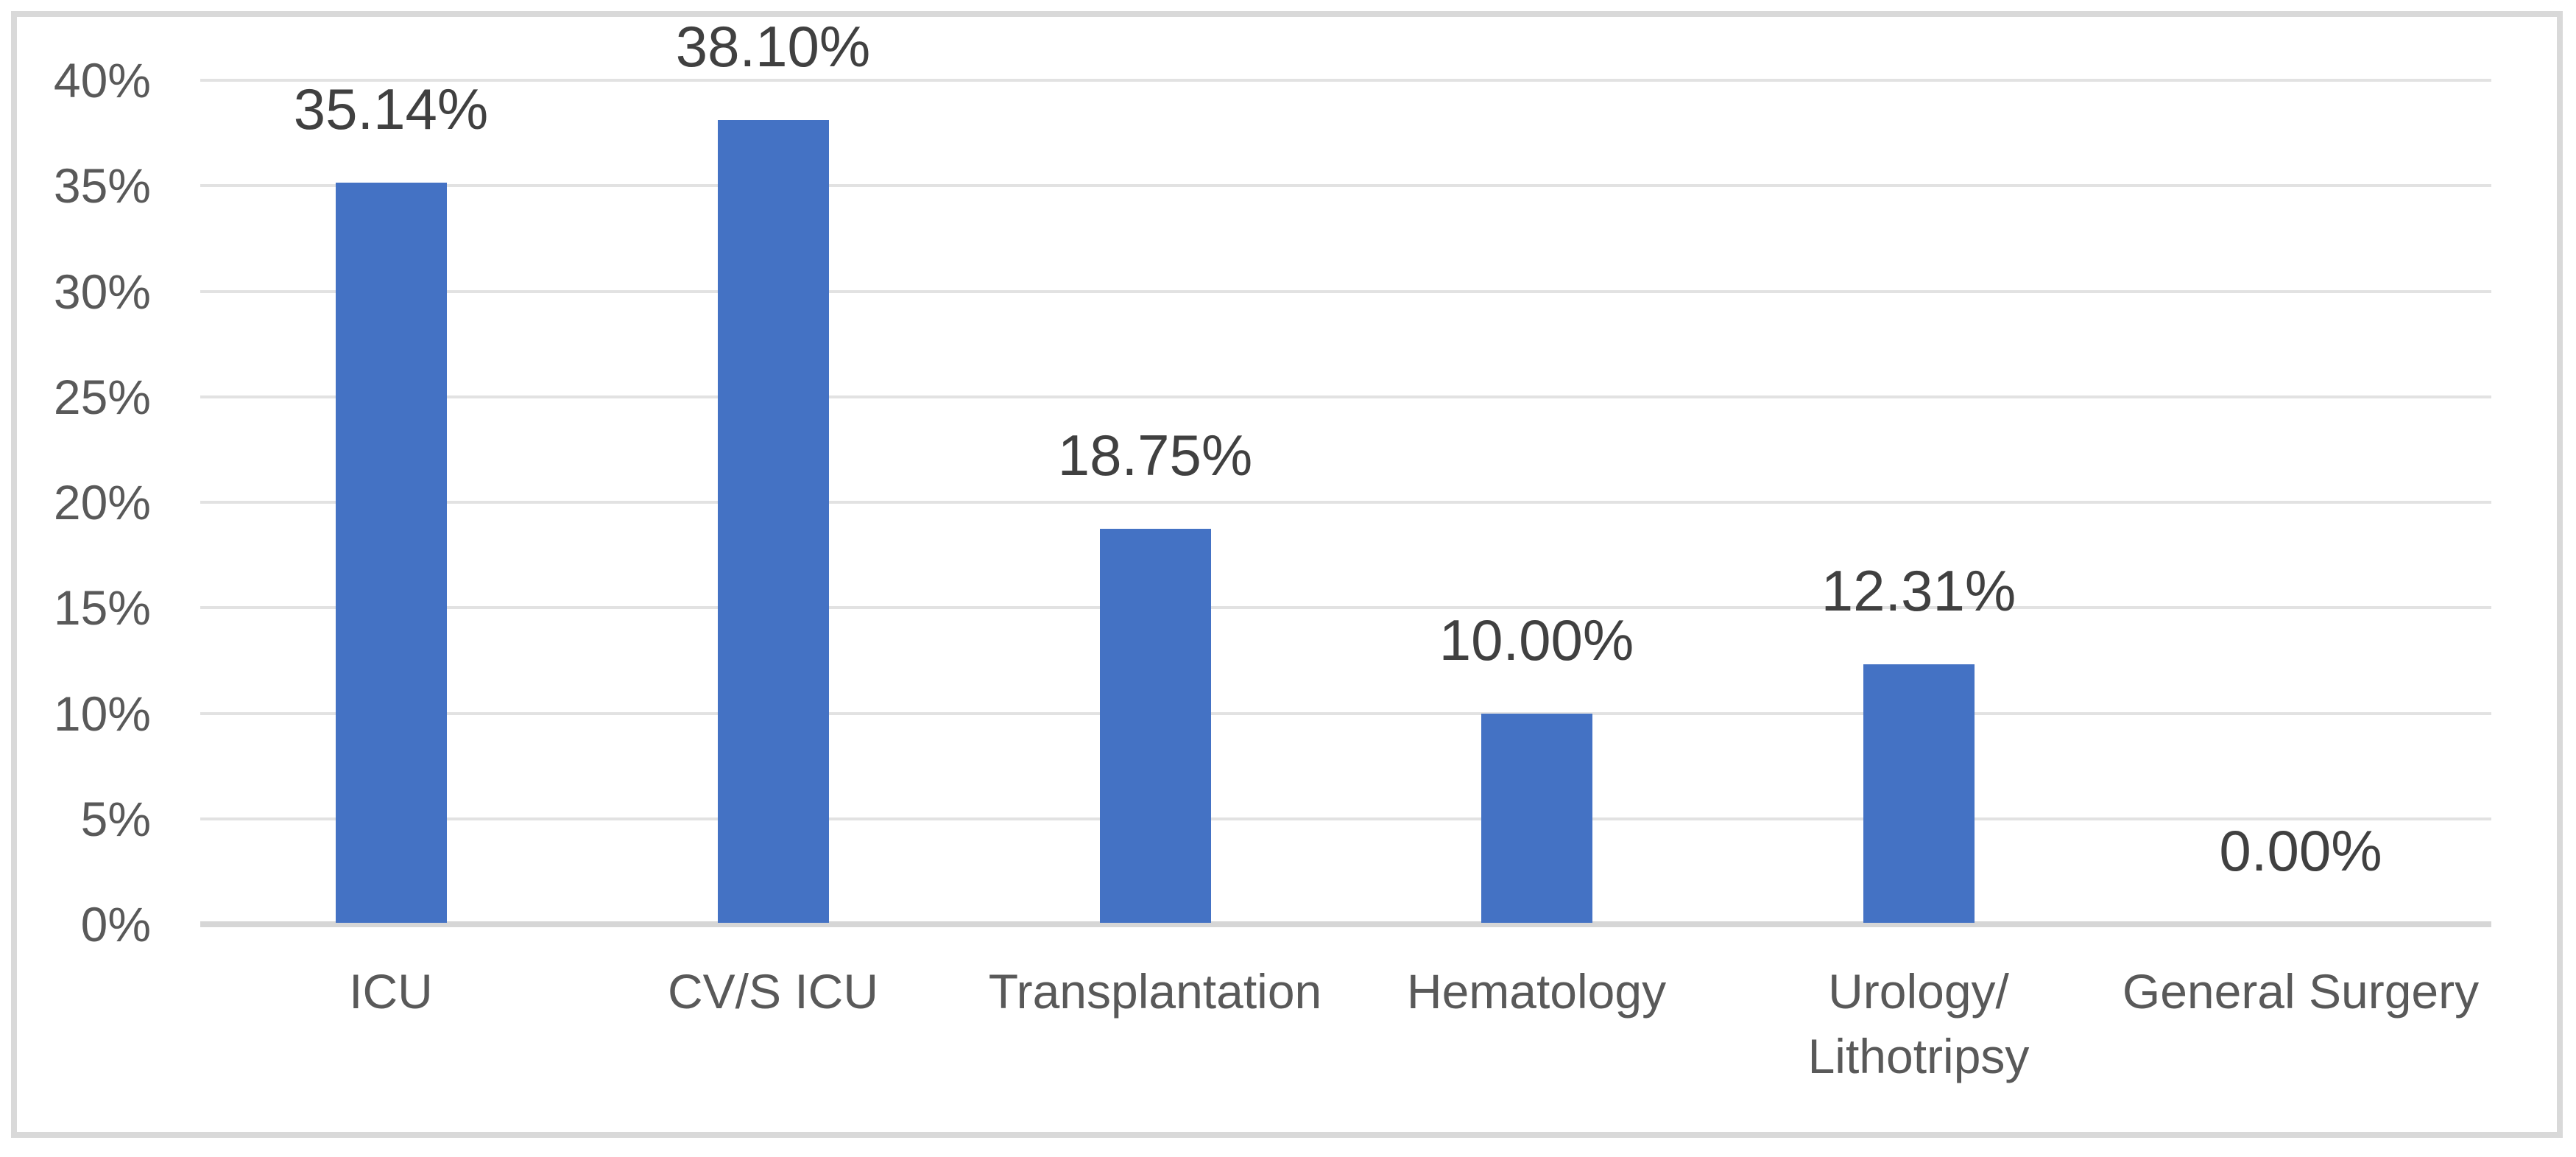 The image size is (2576, 1157). I want to click on y-tick-label-35%: 35%, so click(102, 186).